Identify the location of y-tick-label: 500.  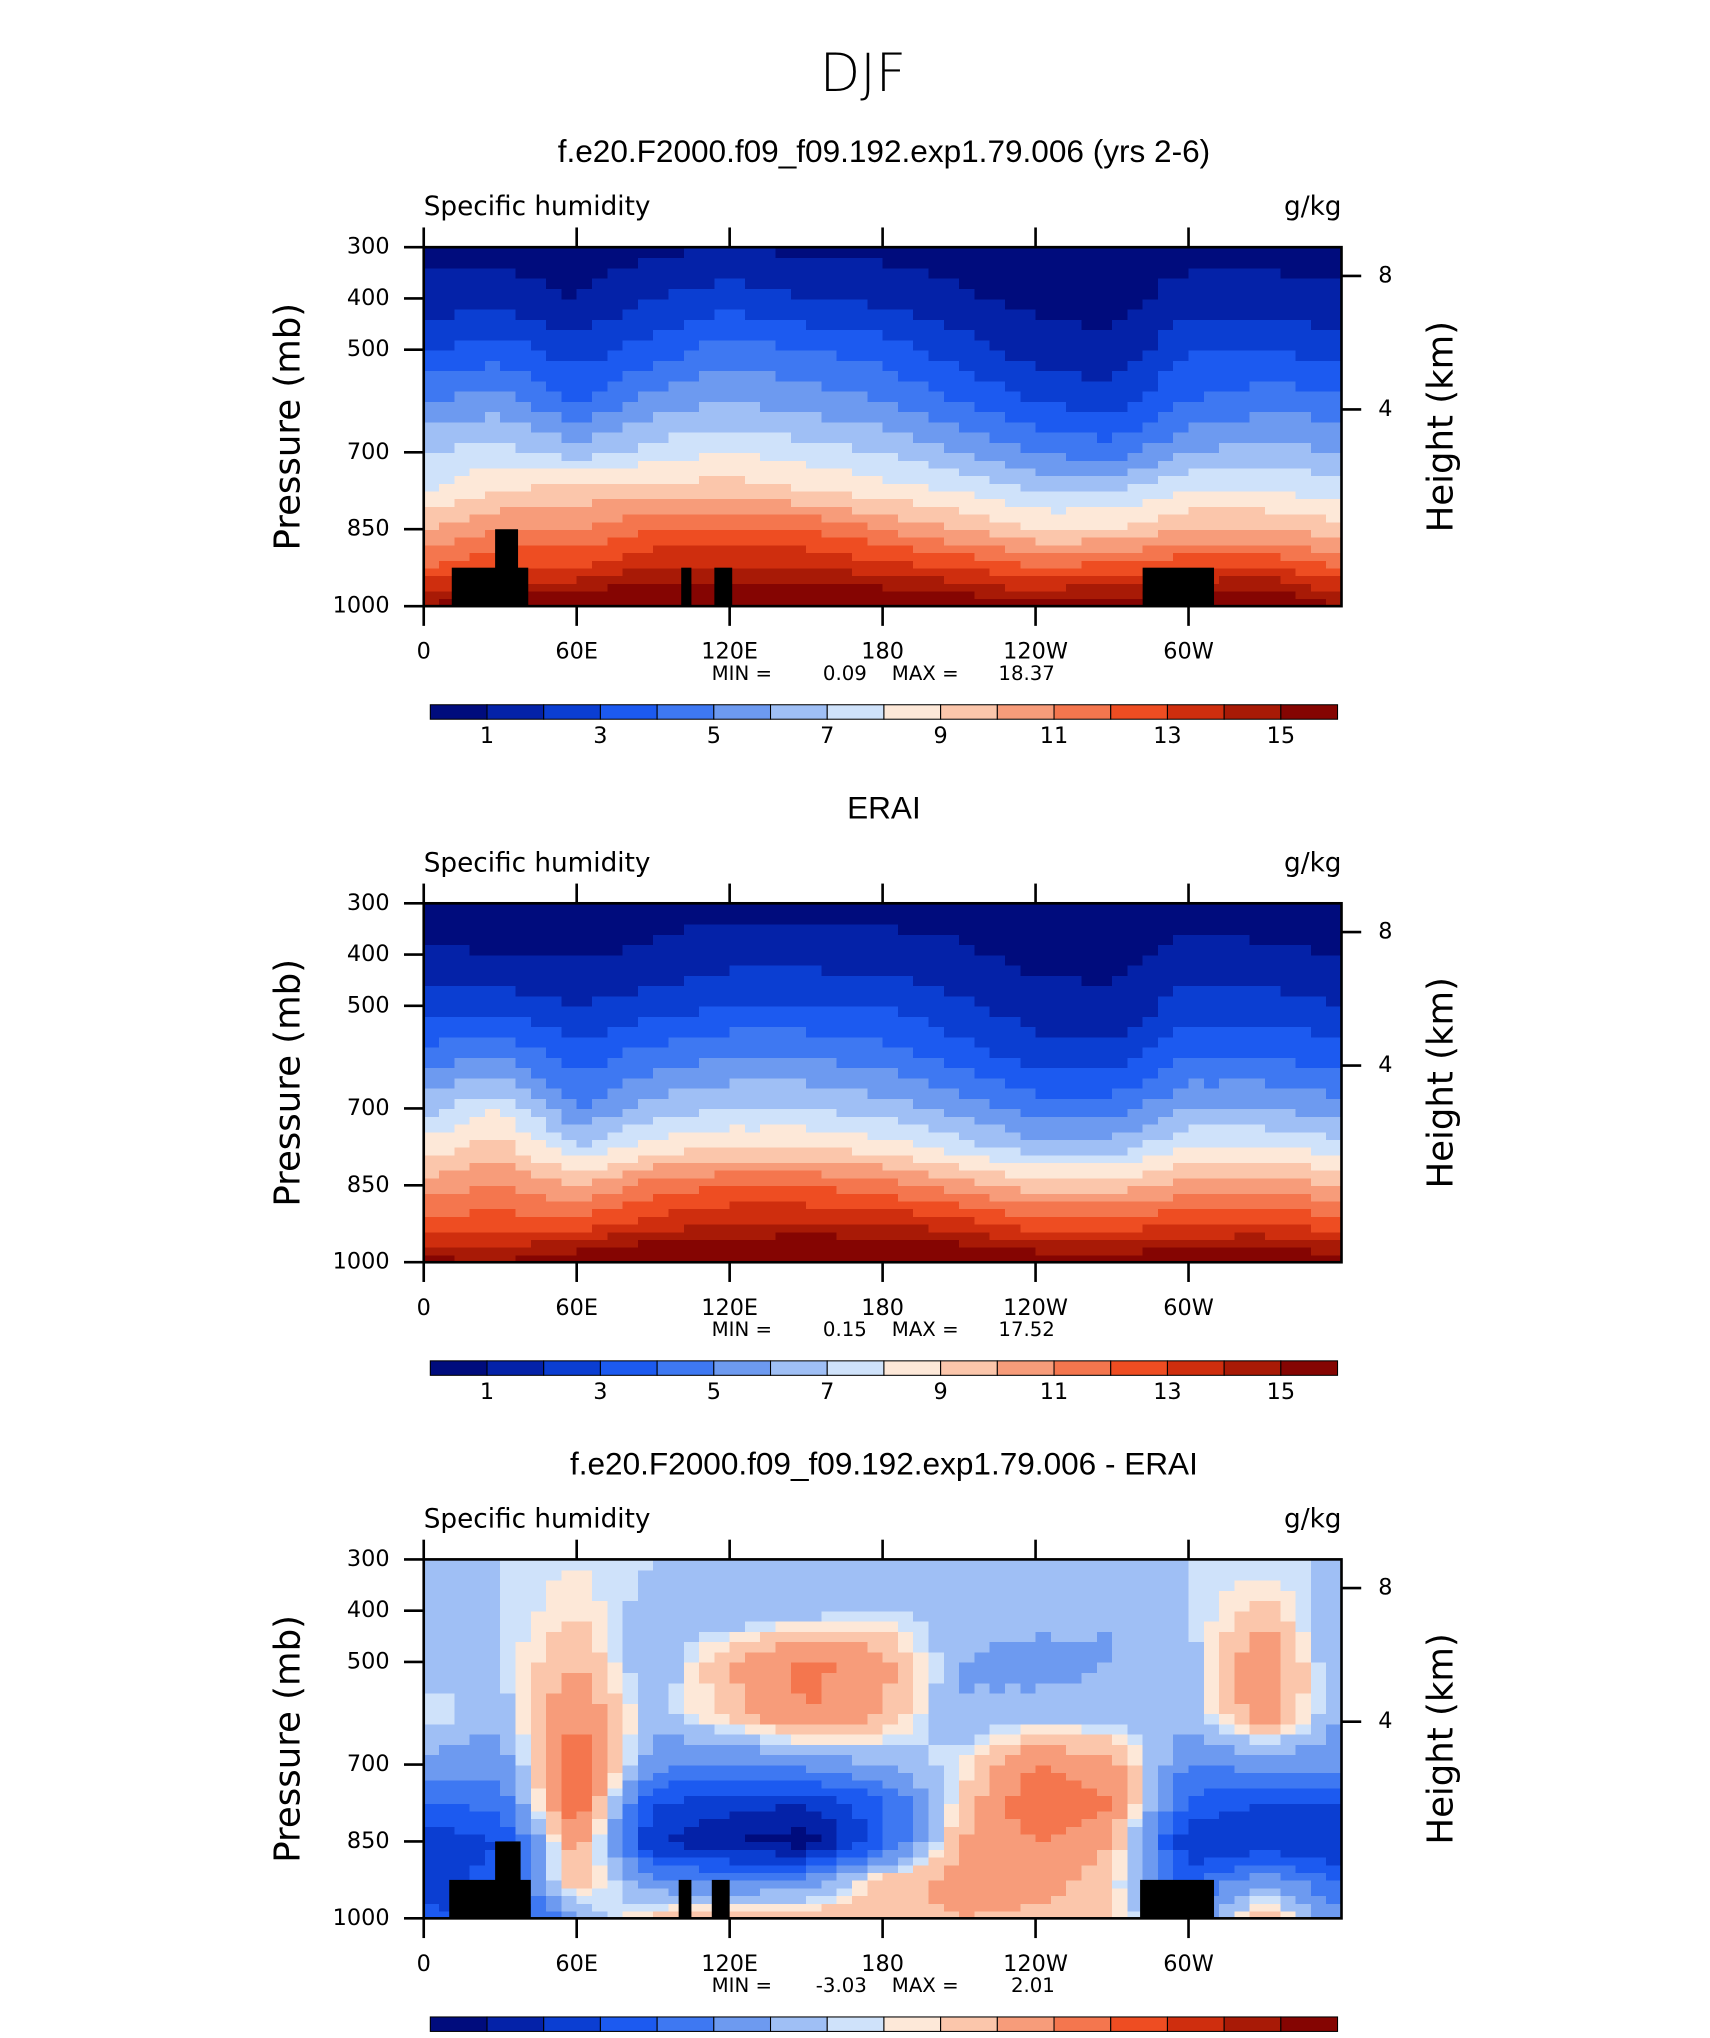
(368, 349).